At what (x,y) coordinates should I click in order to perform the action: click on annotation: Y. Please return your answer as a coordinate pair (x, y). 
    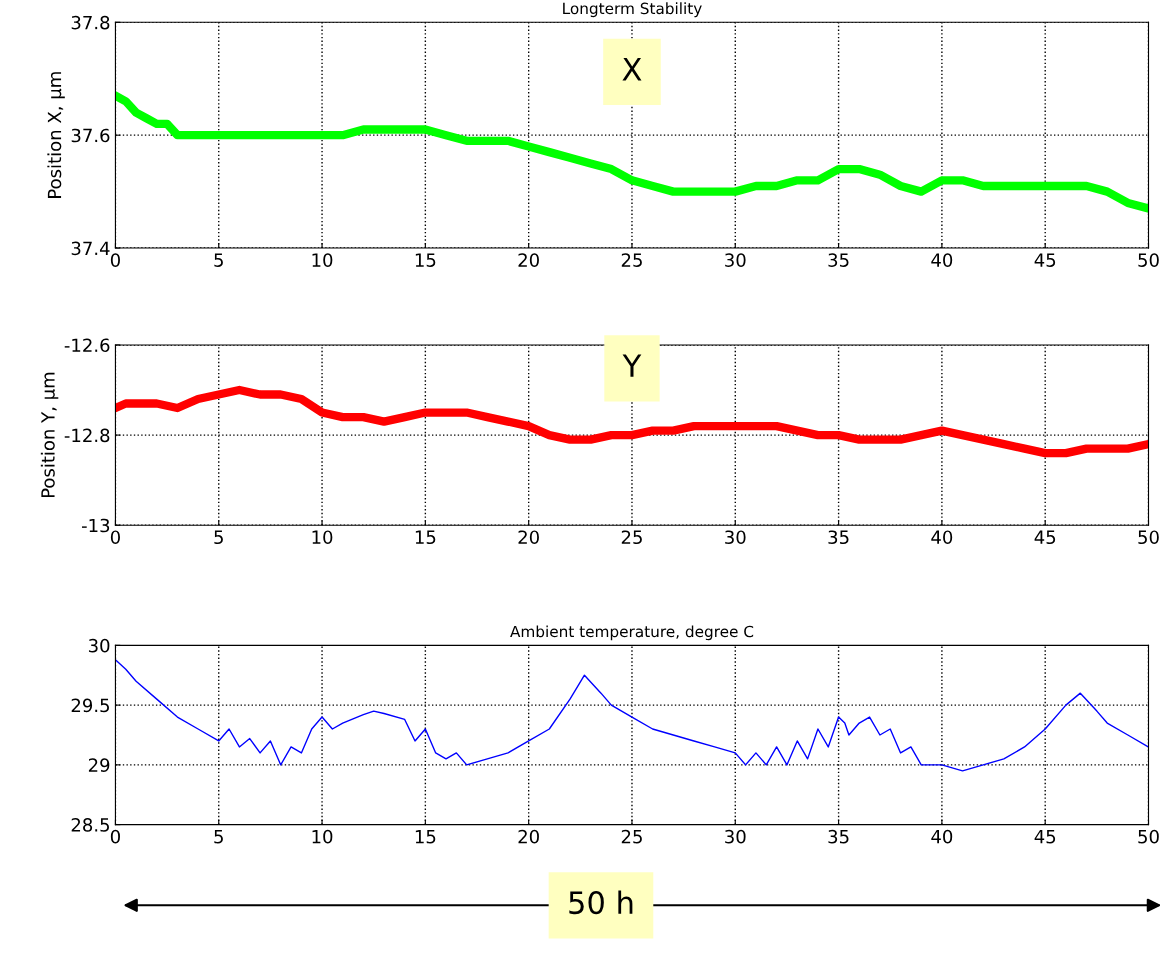
    Looking at the image, I should click on (632, 365).